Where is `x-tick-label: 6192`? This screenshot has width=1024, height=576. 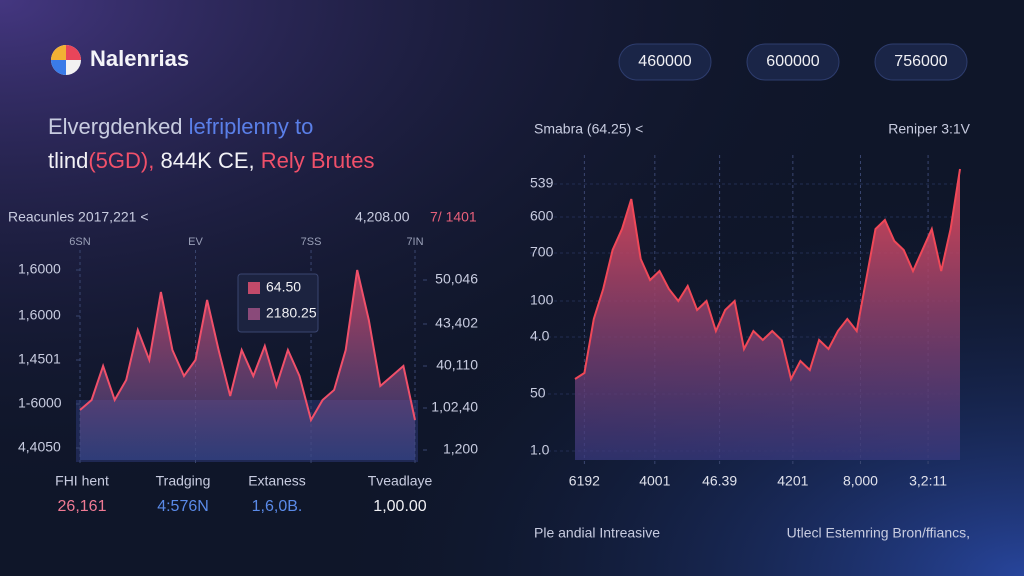 x-tick-label: 6192 is located at coordinates (584, 481).